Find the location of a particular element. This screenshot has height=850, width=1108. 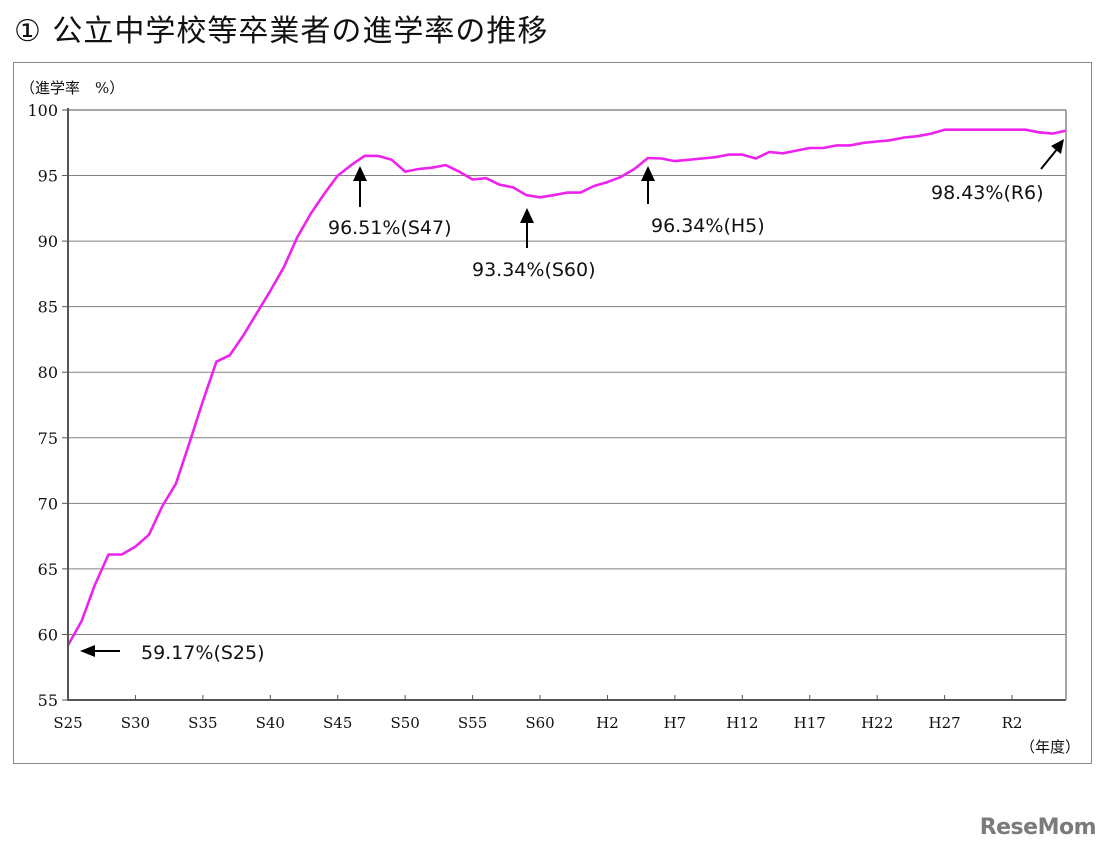

x-tick-label: R2 is located at coordinates (1012, 723).